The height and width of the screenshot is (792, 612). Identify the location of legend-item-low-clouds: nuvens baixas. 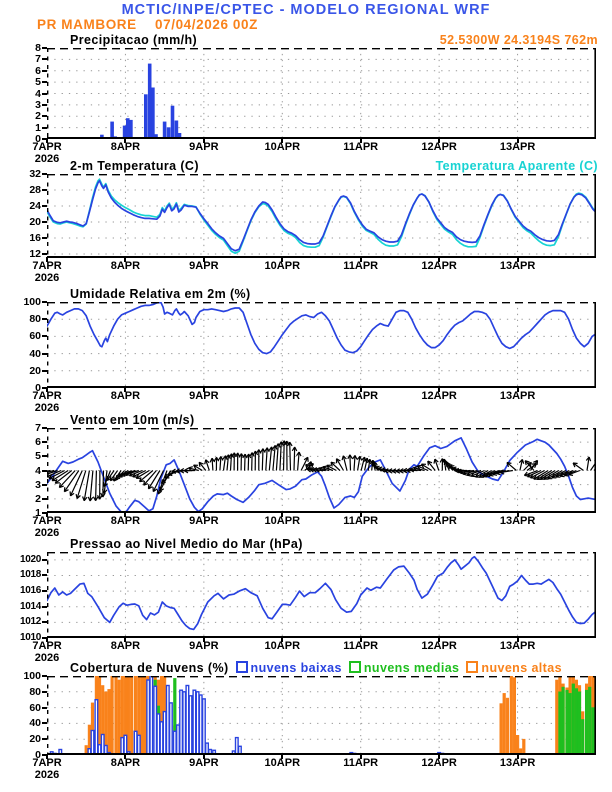
(288, 668).